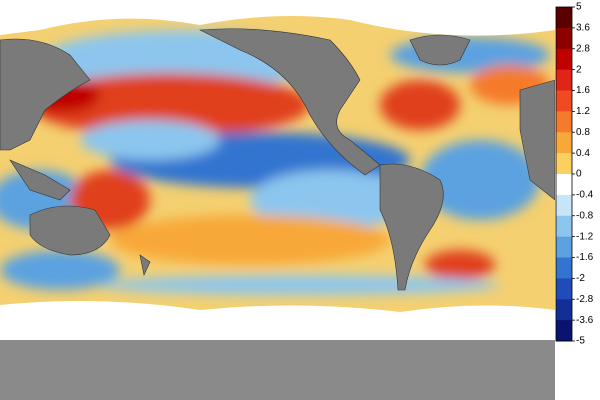 This screenshot has width=600, height=400. I want to click on colorbar-label: -1.6, so click(585, 257).